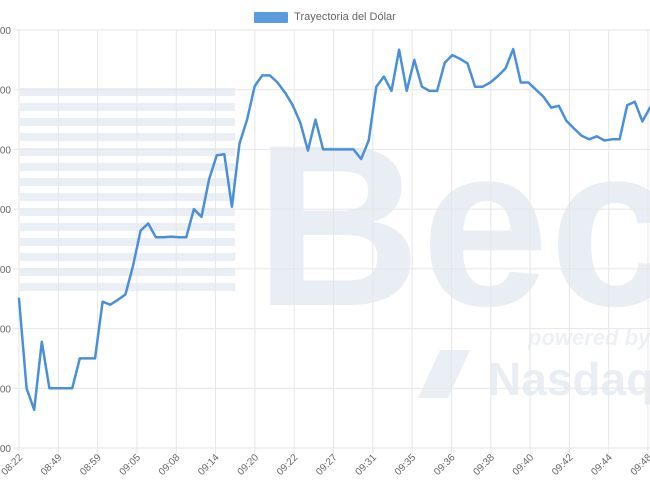  I want to click on nasdaq-logo-icon, so click(444, 374).